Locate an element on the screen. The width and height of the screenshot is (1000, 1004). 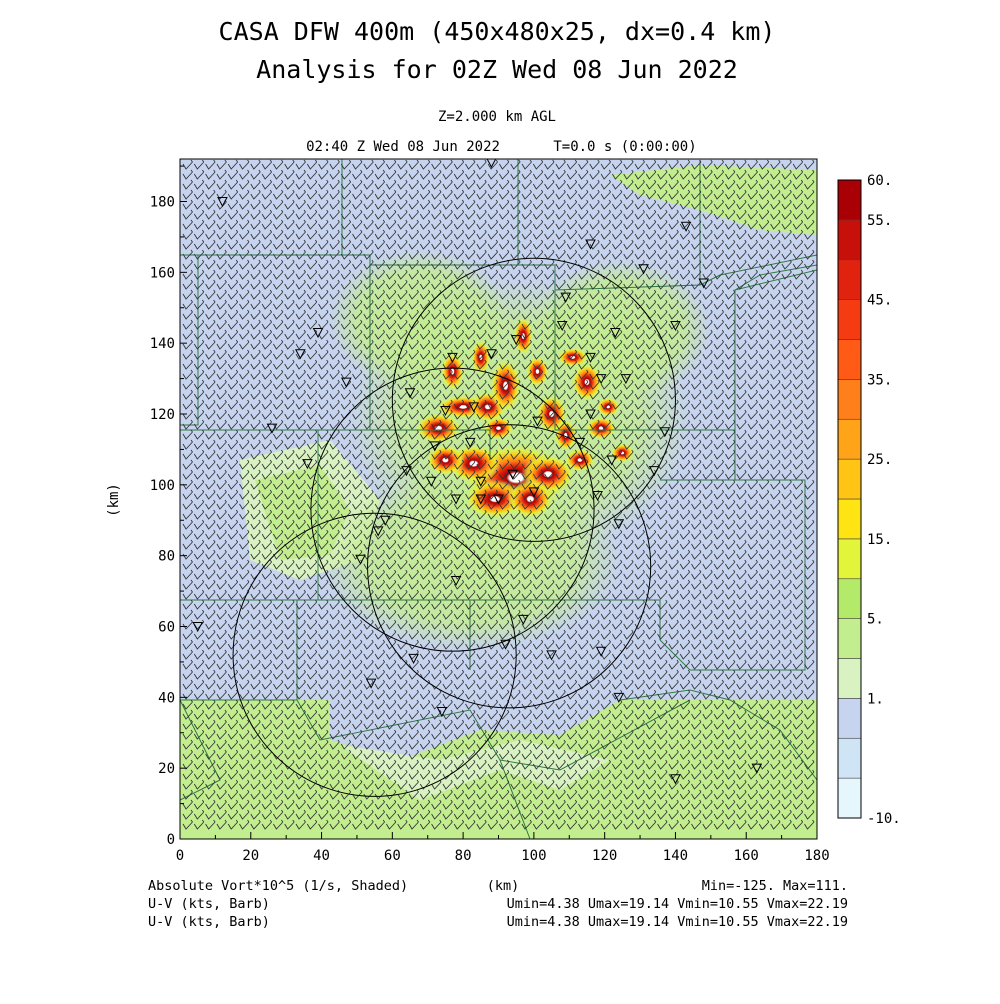
y-tick-label: 180 is located at coordinates (162, 203).